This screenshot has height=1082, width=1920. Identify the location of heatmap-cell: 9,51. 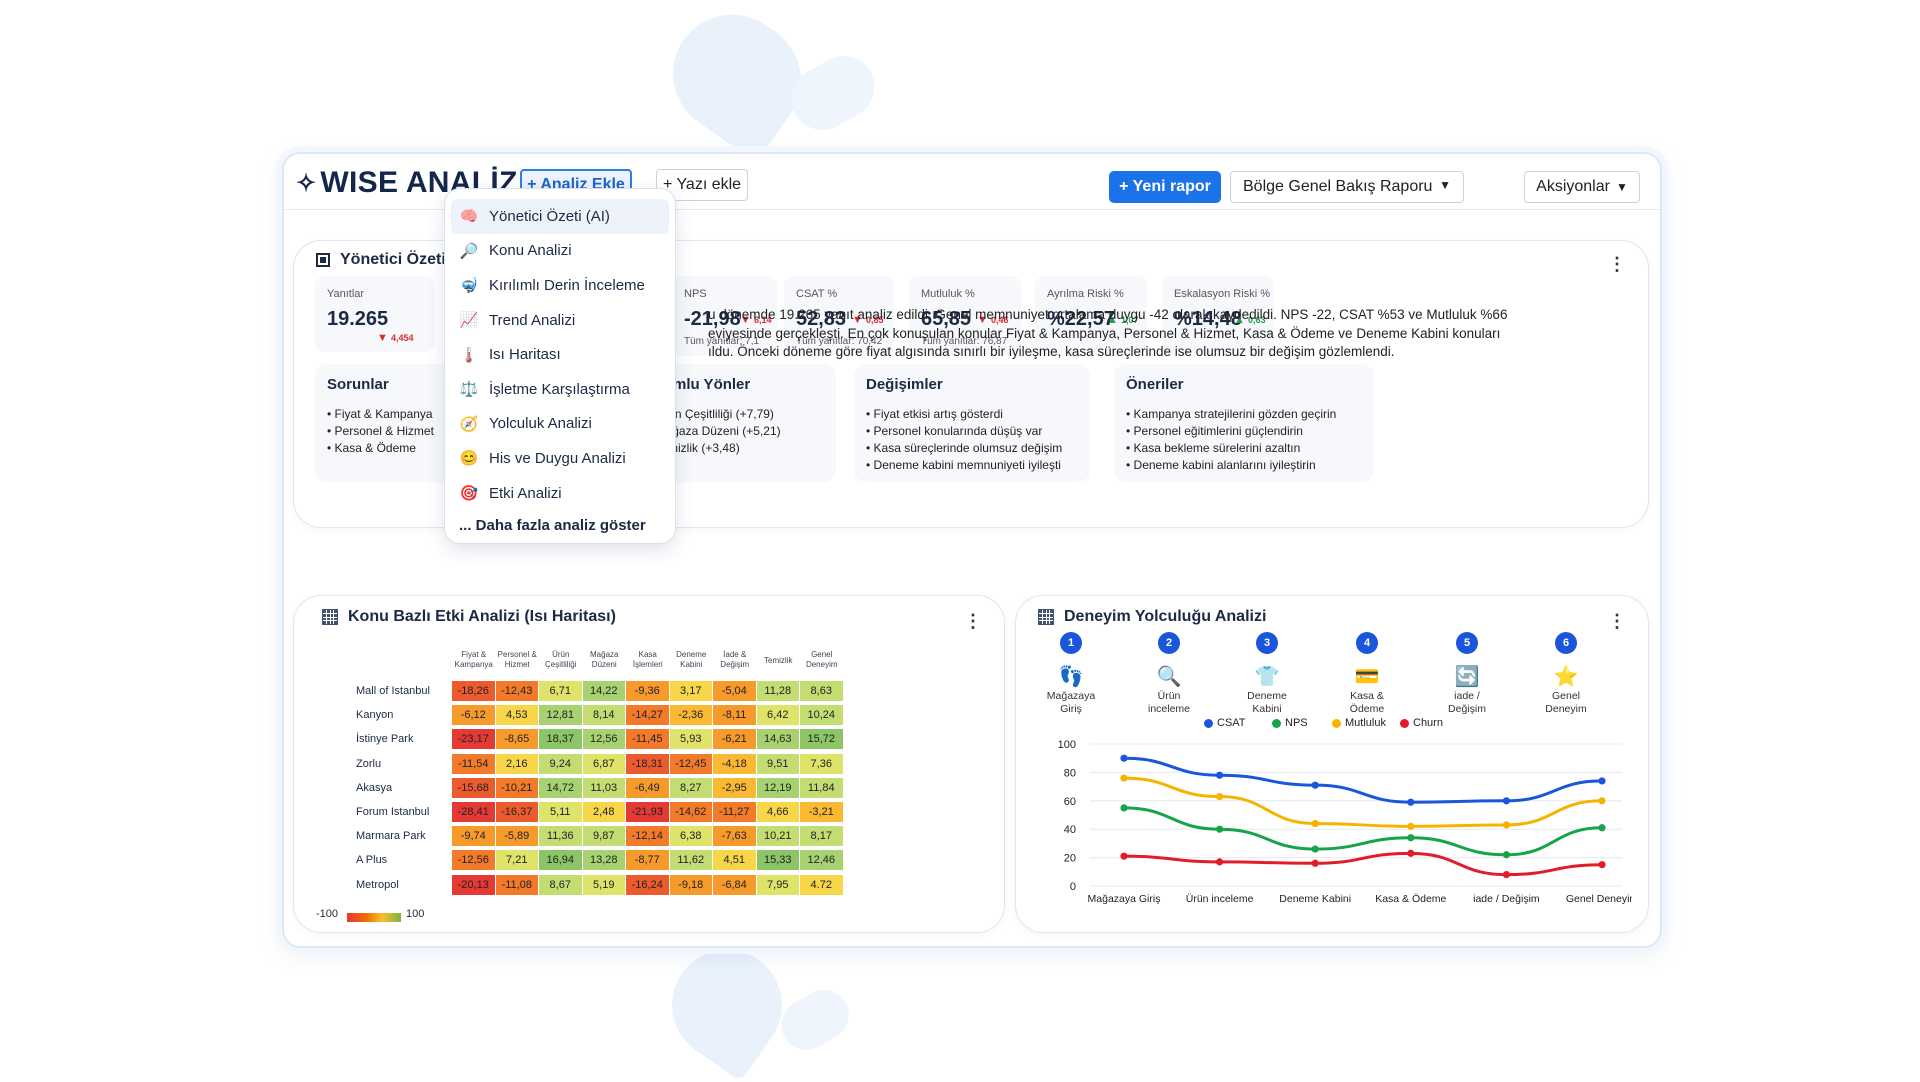
(778, 764).